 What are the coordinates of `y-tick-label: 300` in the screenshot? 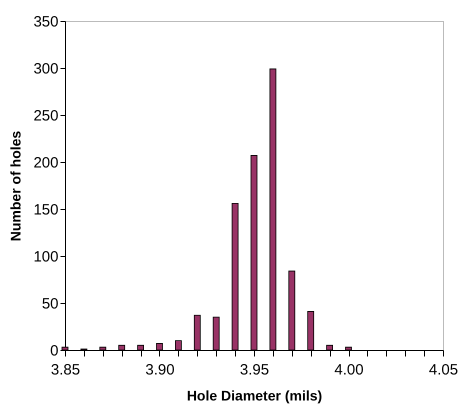 It's located at (45, 69).